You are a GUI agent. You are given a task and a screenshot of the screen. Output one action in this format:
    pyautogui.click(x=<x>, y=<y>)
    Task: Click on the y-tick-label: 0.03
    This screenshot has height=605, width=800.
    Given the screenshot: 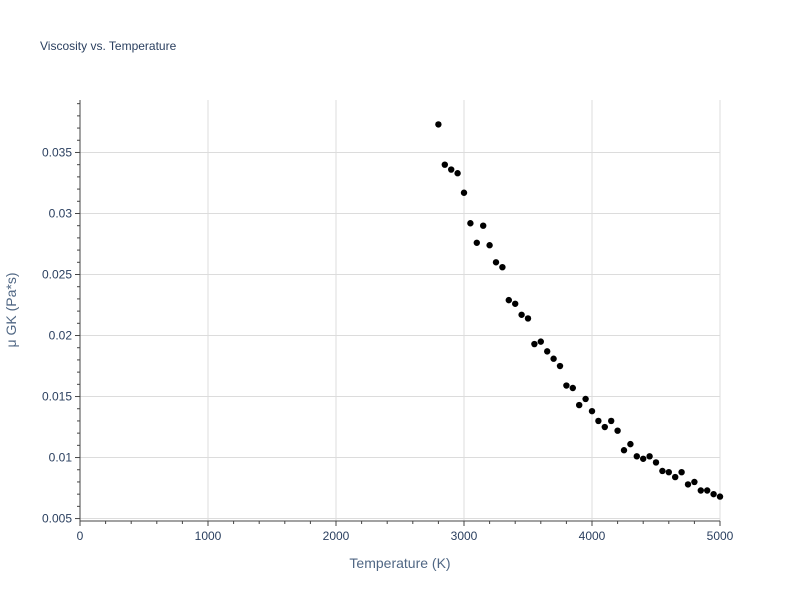 What is the action you would take?
    pyautogui.click(x=61, y=213)
    